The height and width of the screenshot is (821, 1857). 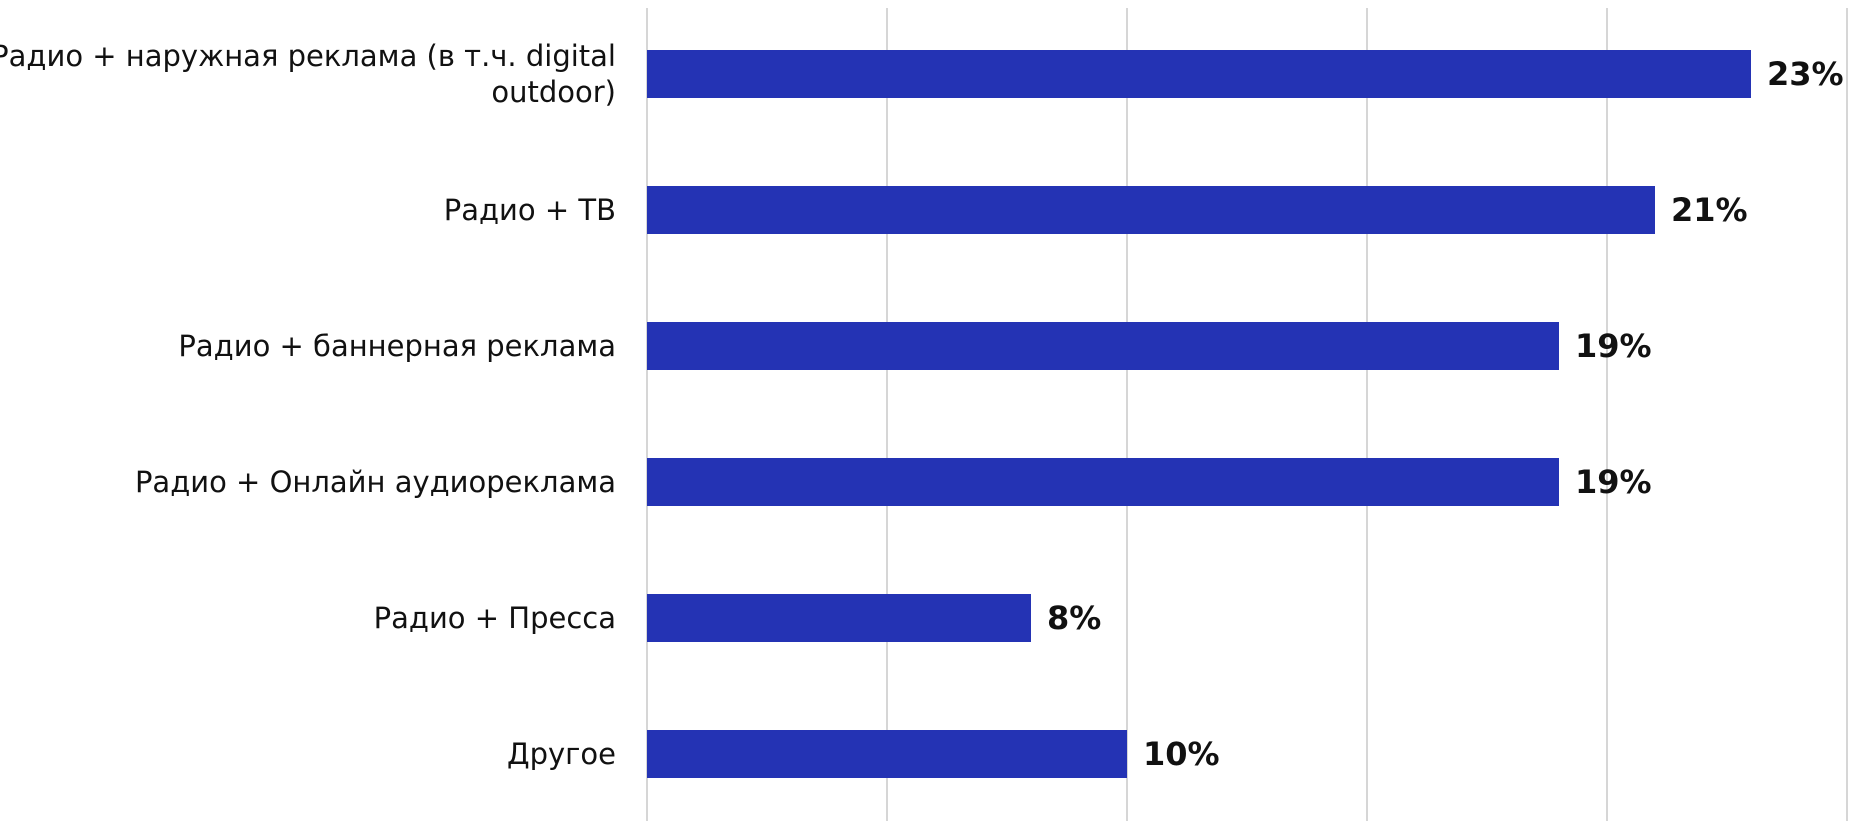 I want to click on value-label-4: 19%, so click(x=1613, y=482).